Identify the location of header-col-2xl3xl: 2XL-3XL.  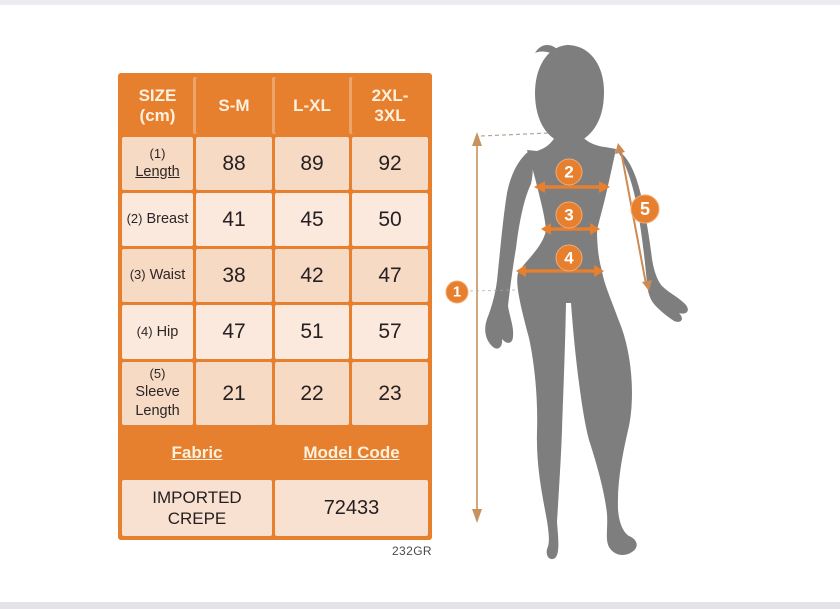
(390, 105).